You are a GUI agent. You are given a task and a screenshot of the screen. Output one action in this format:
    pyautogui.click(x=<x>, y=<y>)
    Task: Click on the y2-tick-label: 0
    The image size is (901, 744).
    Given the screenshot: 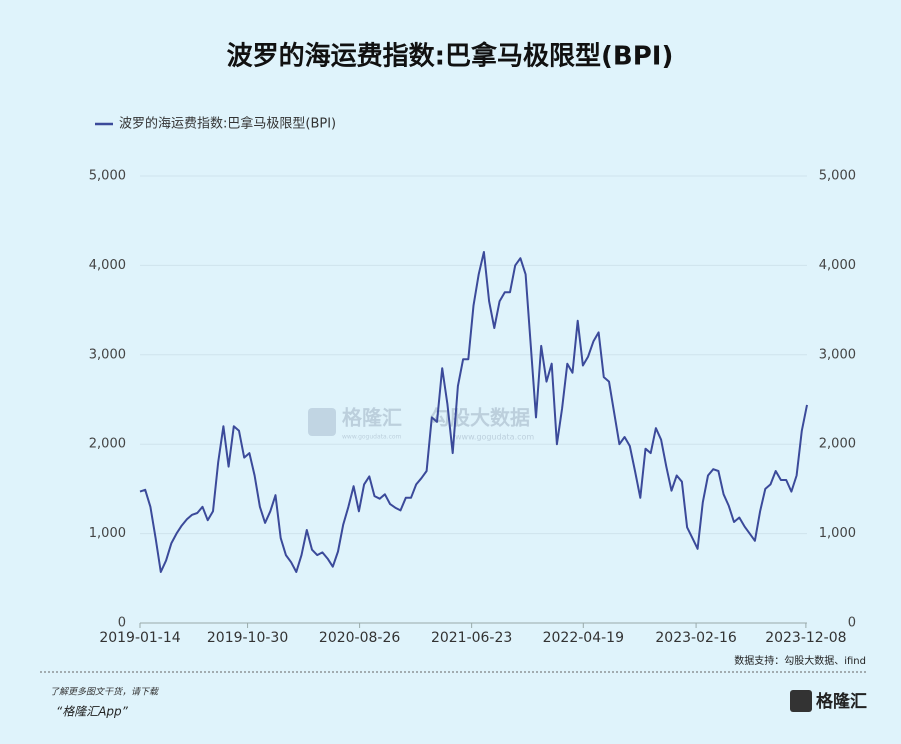 What is the action you would take?
    pyautogui.click(x=852, y=623)
    